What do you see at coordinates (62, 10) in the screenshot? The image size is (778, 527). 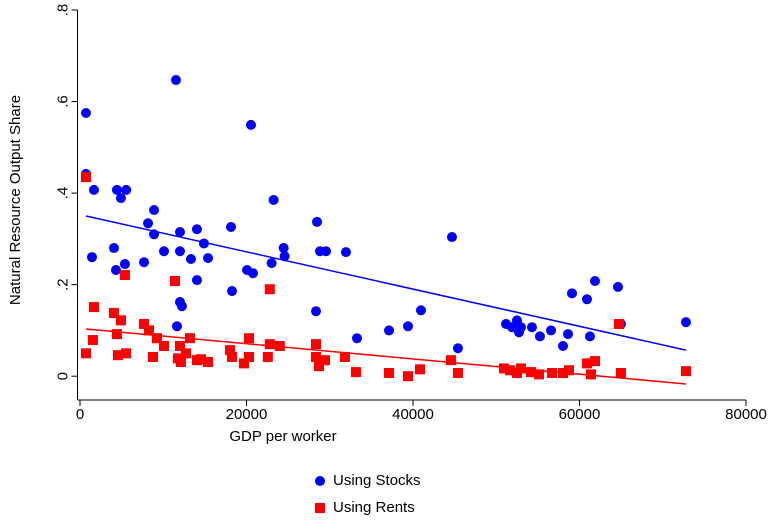 I see `y-tick-label: .8` at bounding box center [62, 10].